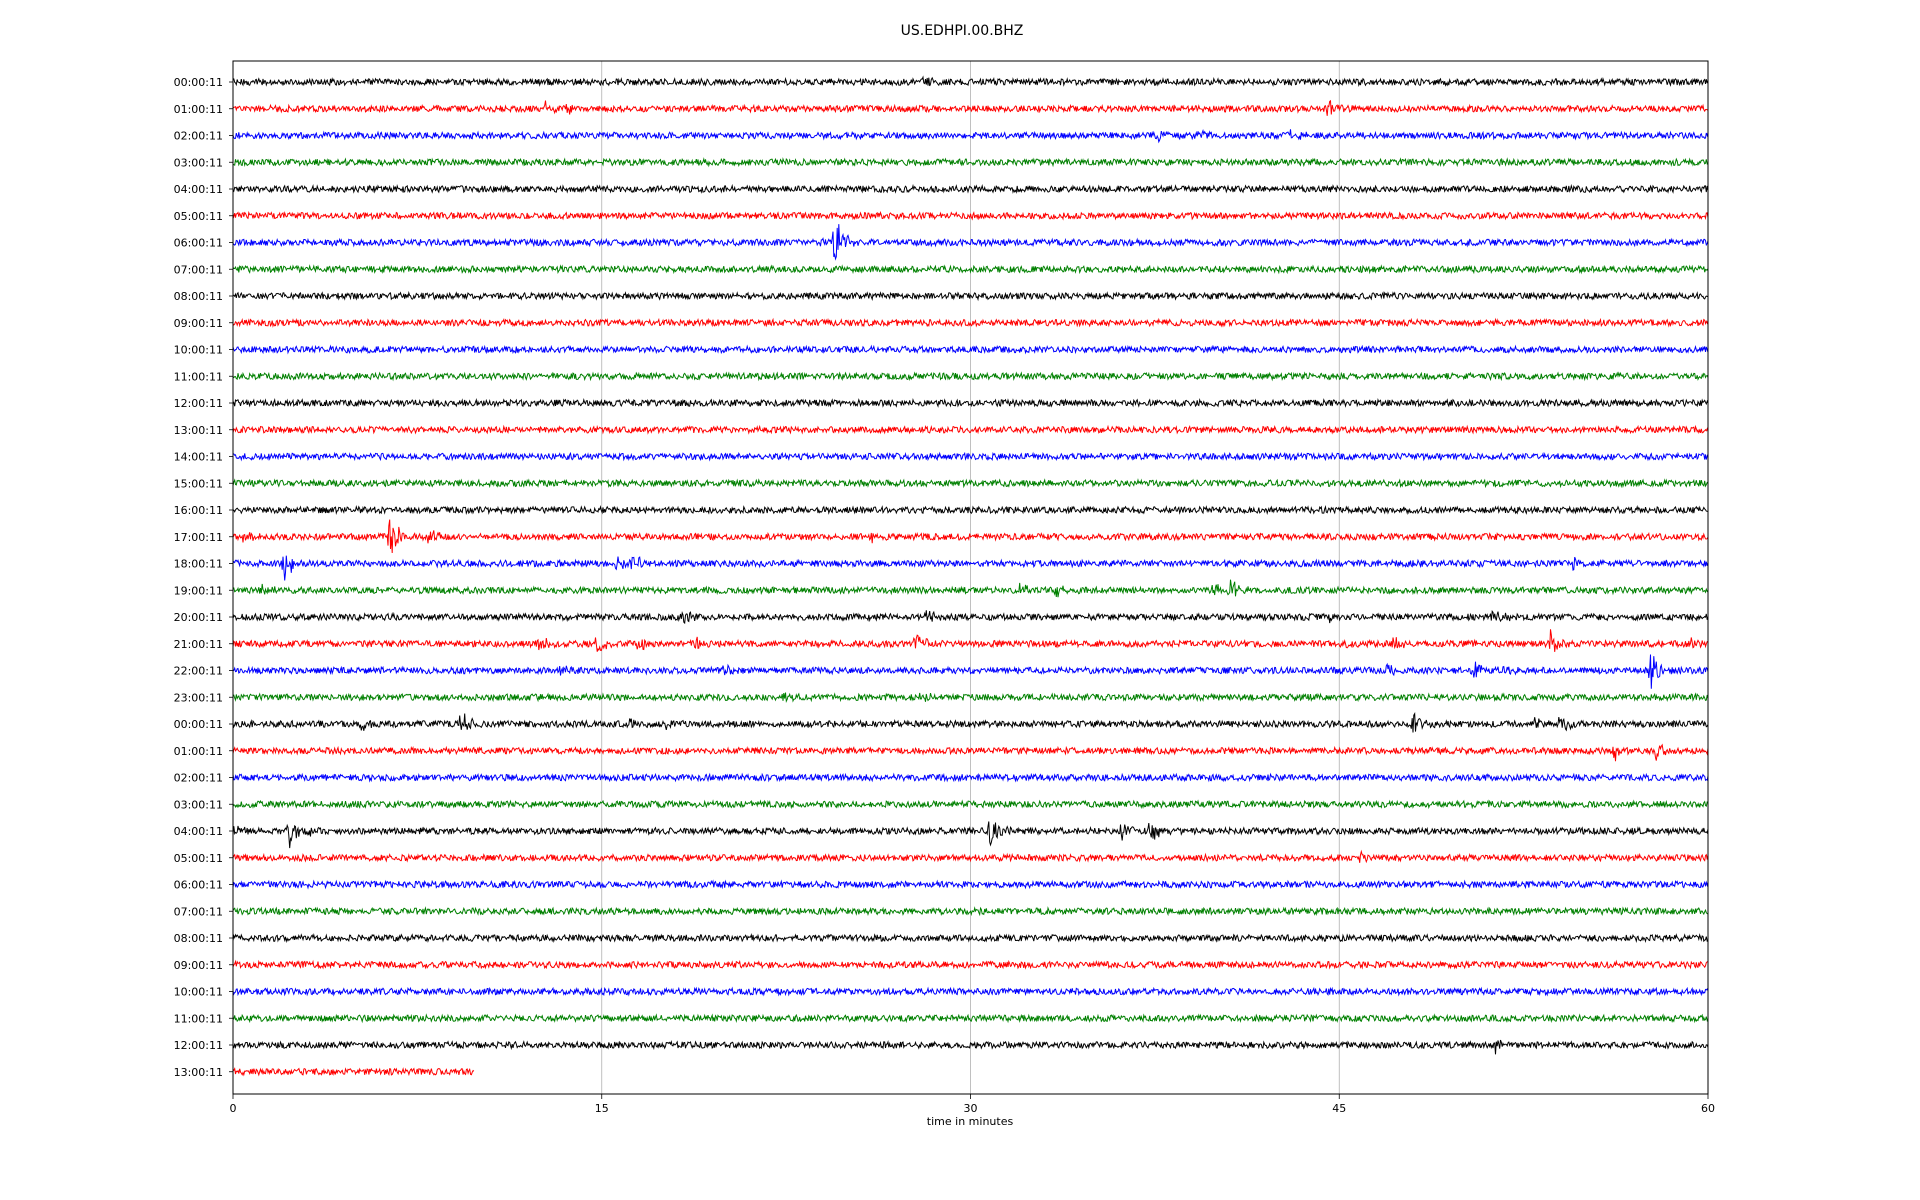 The height and width of the screenshot is (1200, 1920). What do you see at coordinates (971, 1108) in the screenshot?
I see `x-tick-label: 30` at bounding box center [971, 1108].